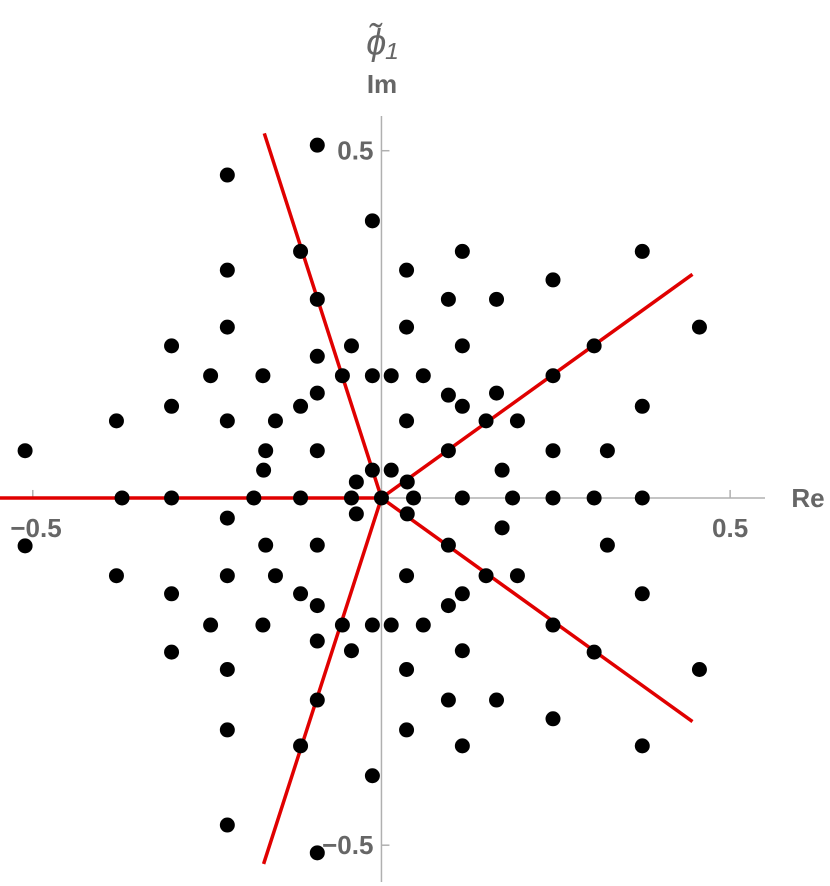 This screenshot has height=886, width=830. Describe the element at coordinates (382, 84) in the screenshot. I see `y-axis-label: Im` at that location.